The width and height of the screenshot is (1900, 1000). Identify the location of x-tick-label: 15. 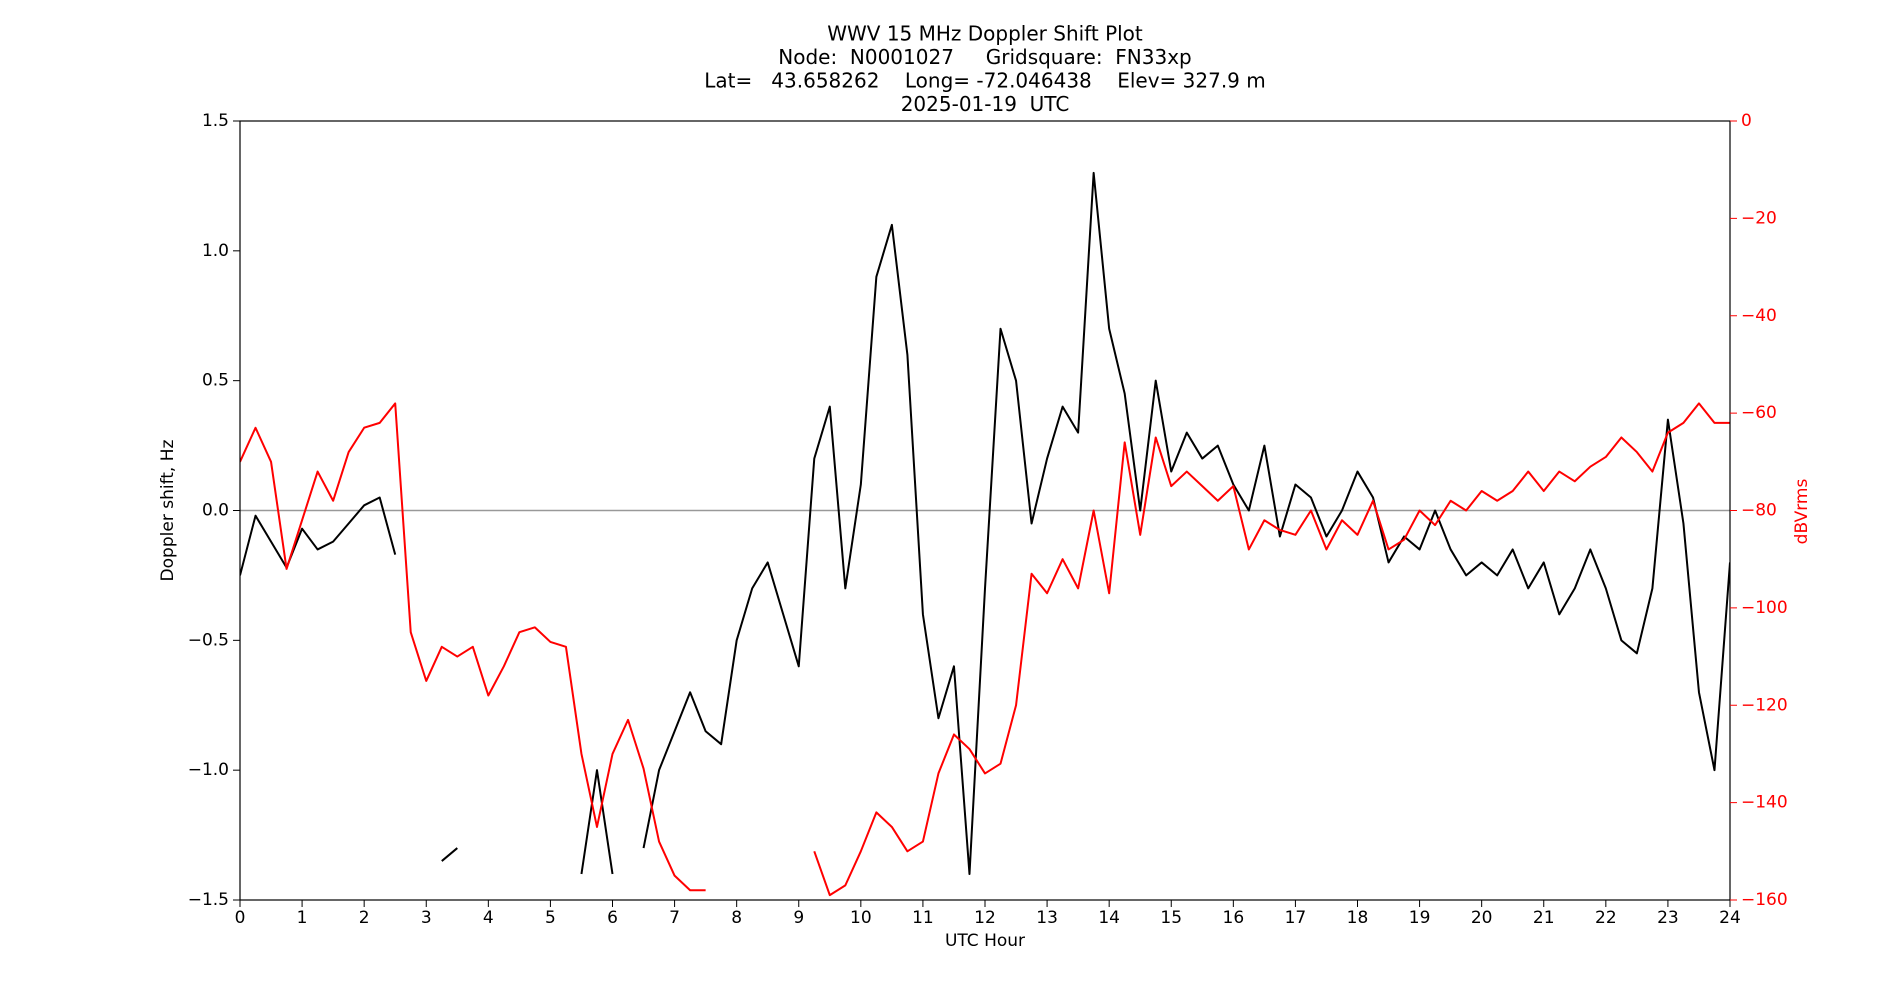
(1171, 918).